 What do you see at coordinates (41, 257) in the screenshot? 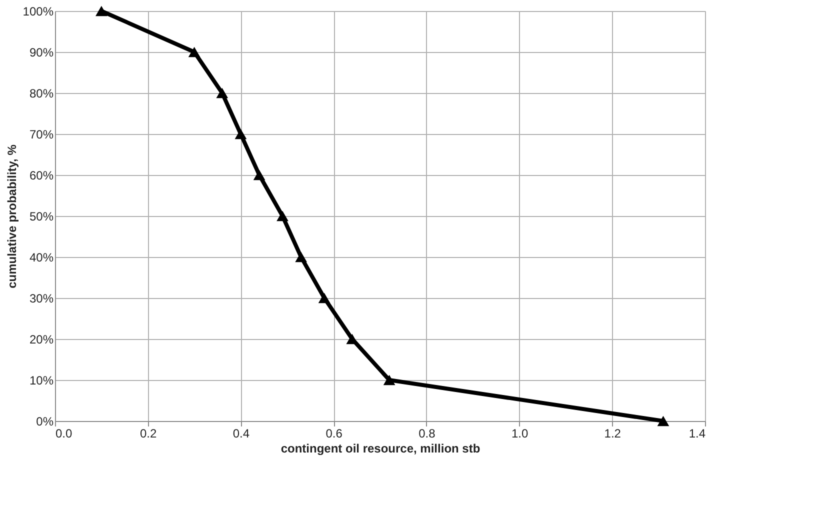
I see `y-tick-label: 40%` at bounding box center [41, 257].